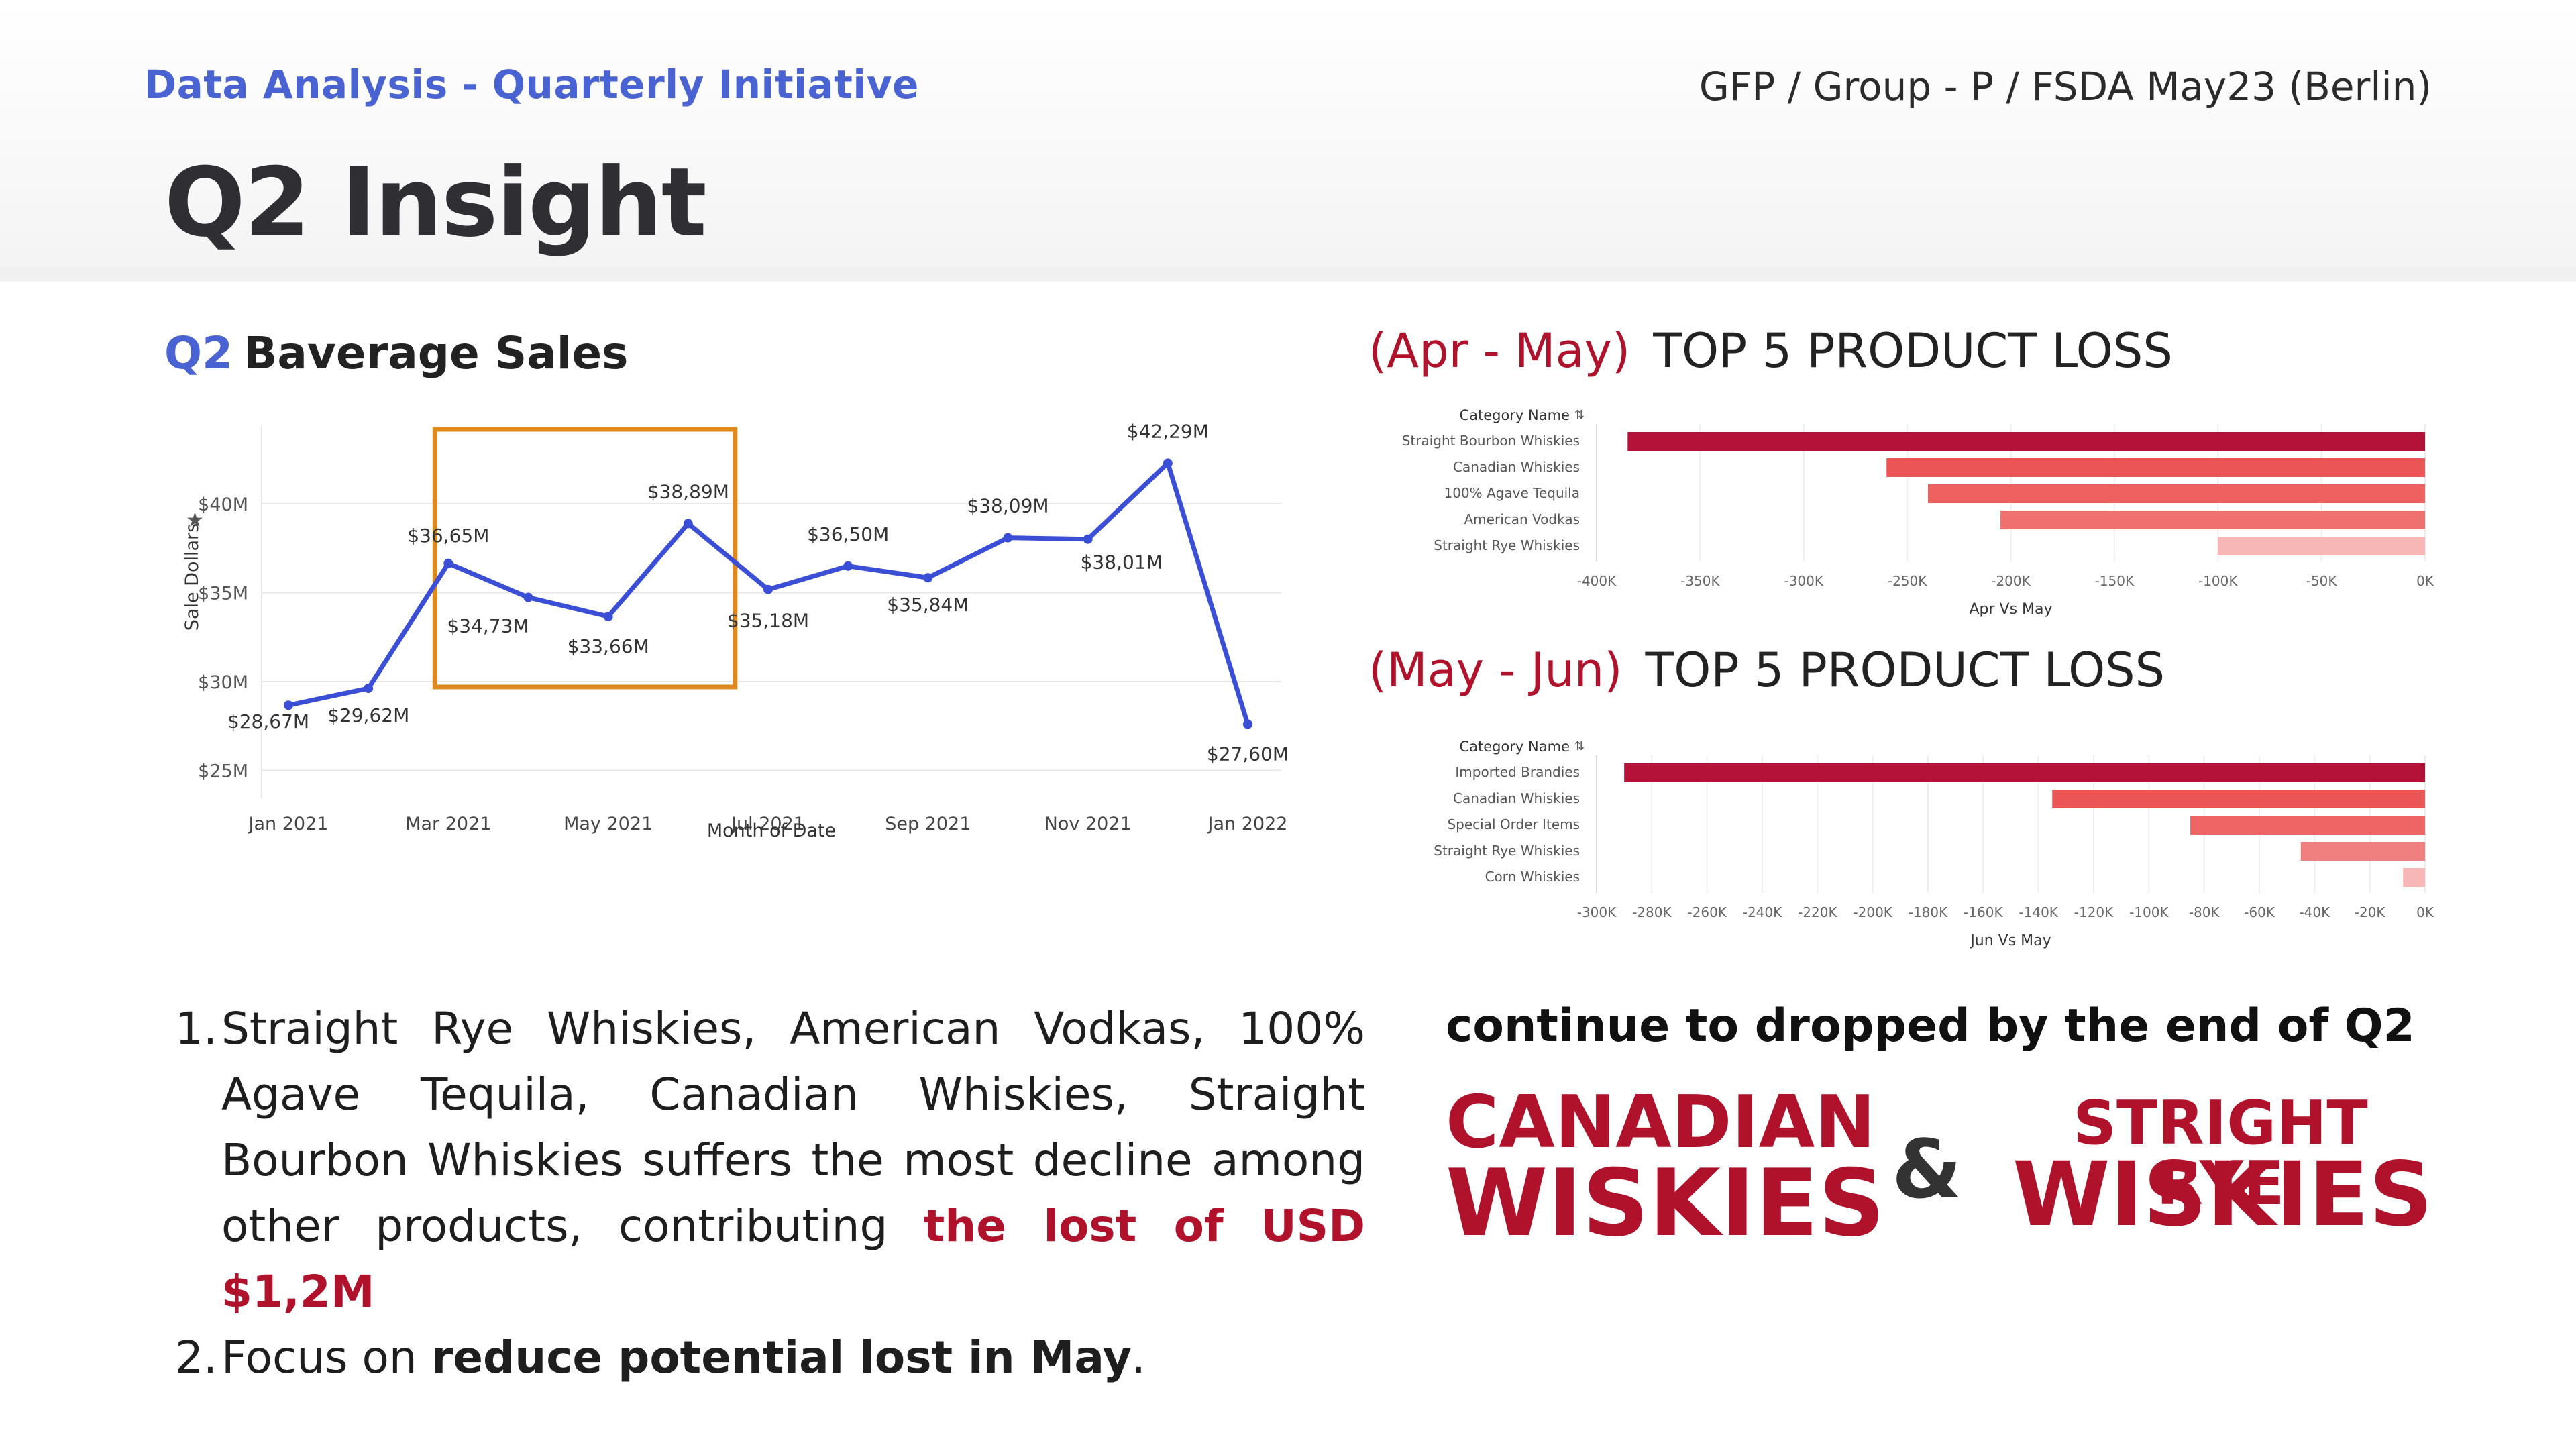 The height and width of the screenshot is (1449, 2576). Describe the element at coordinates (688, 491) in the screenshot. I see `data-label: $38,89M` at that location.